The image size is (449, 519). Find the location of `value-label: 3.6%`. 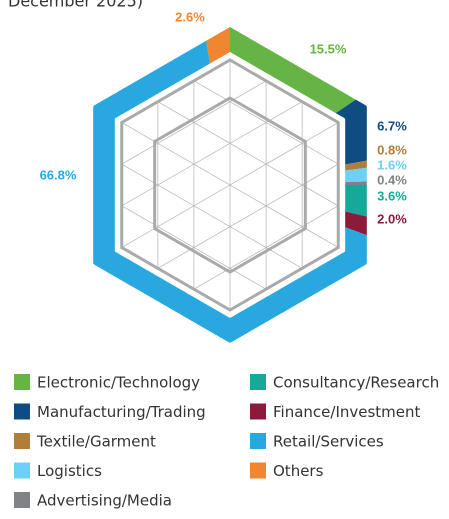

value-label: 3.6% is located at coordinates (392, 195).